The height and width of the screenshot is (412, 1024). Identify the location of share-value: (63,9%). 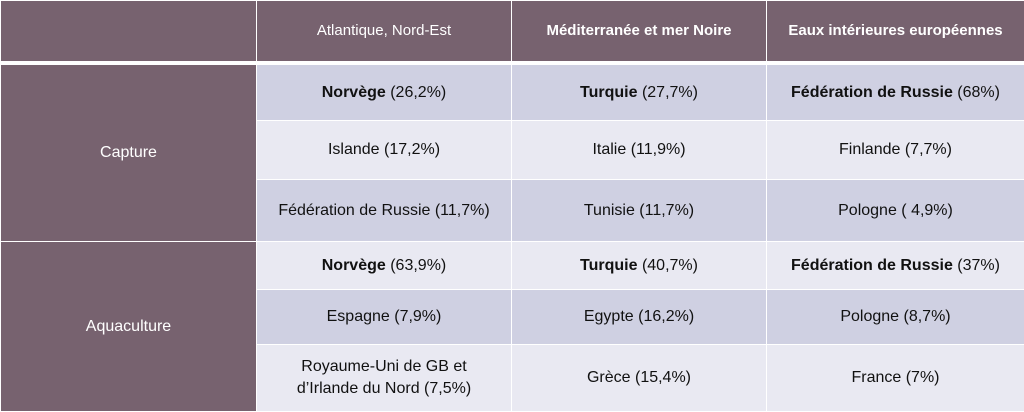
(416, 265).